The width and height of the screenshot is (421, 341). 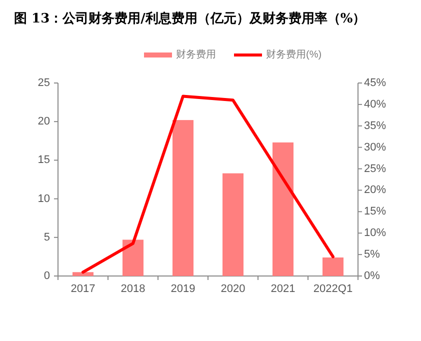 What do you see at coordinates (372, 276) in the screenshot?
I see `y2-tick-label: 0%` at bounding box center [372, 276].